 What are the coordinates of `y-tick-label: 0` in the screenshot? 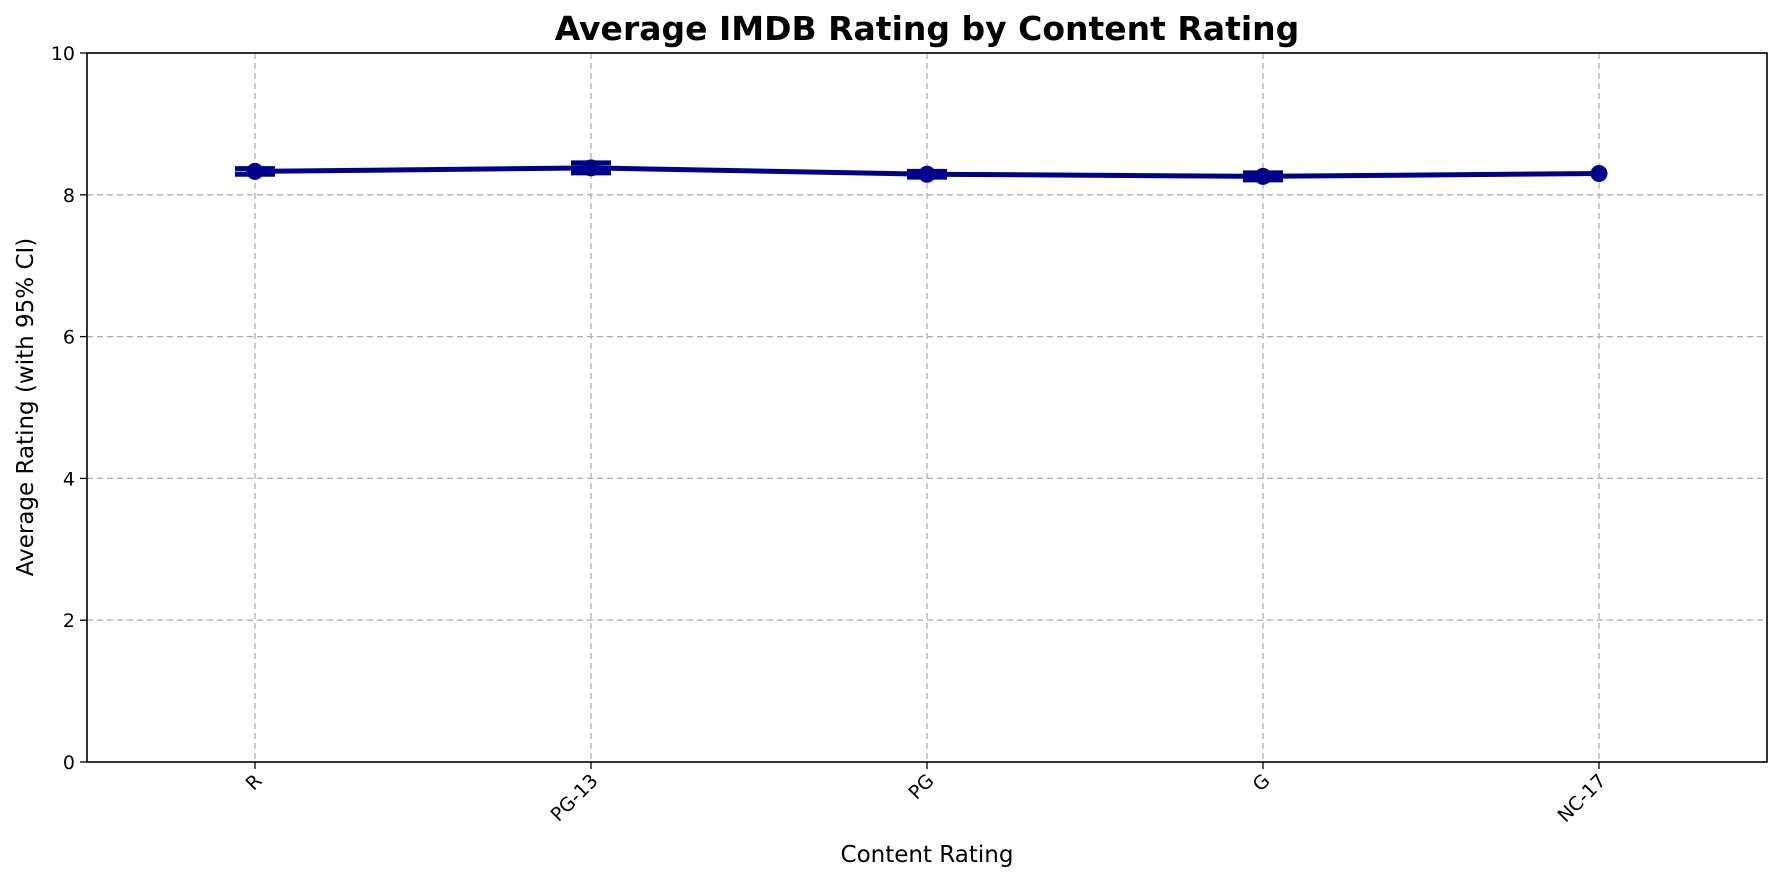 It's located at (69, 763).